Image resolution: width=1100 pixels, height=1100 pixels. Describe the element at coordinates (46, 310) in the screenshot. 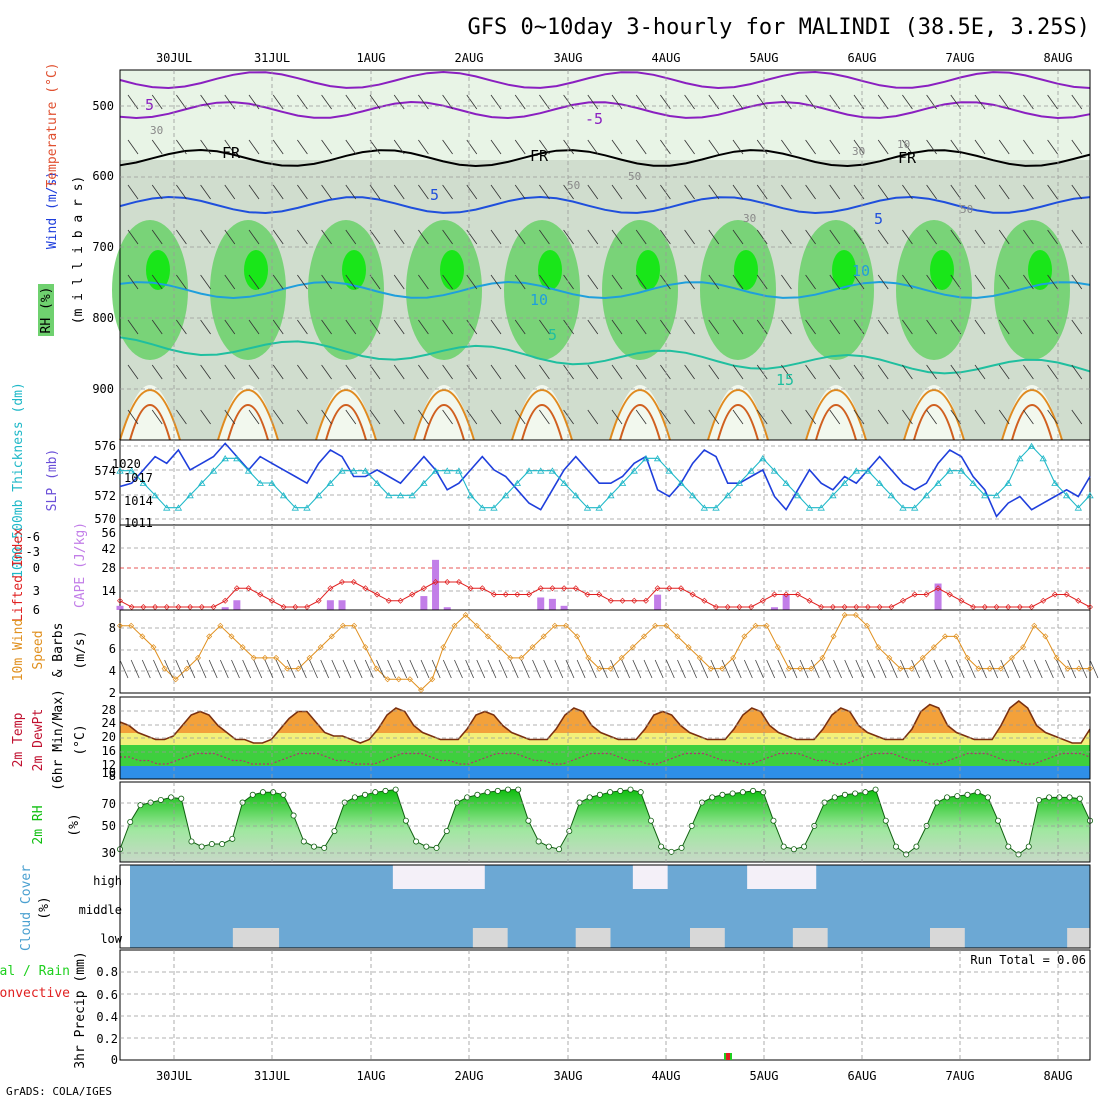

I see `rh-axis-label: RH (%)` at that location.